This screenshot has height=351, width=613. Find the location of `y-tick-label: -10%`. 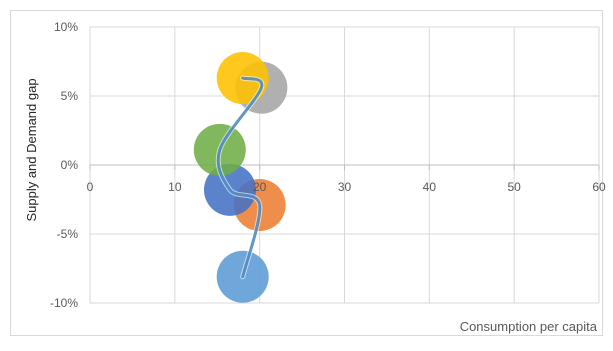

y-tick-label: -10% is located at coordinates (64, 303).